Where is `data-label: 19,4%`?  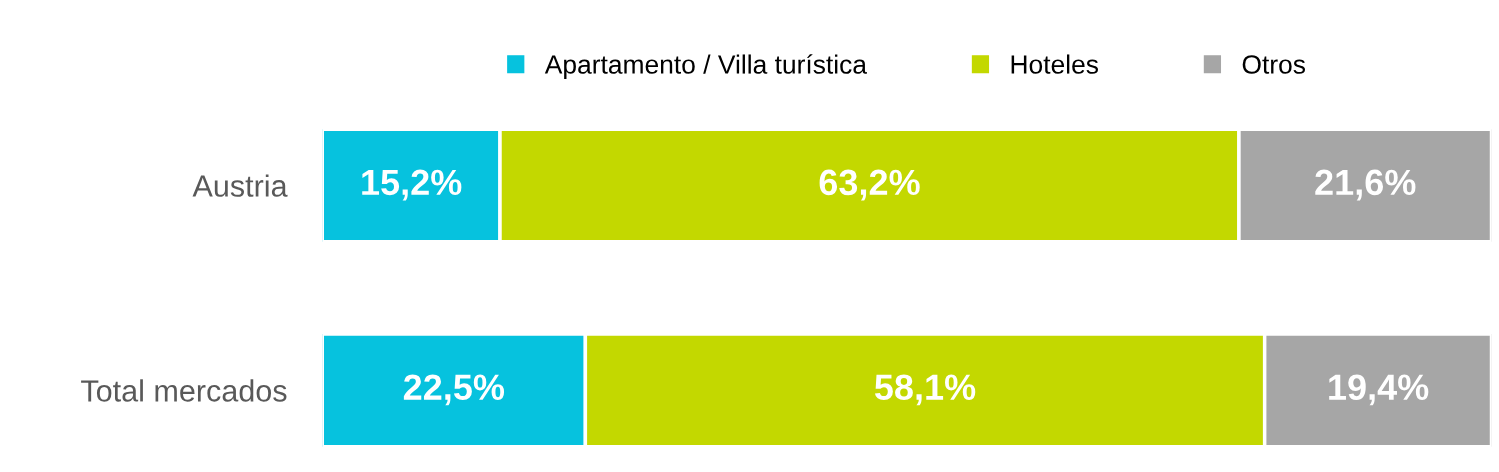
data-label: 19,4% is located at coordinates (1379, 390).